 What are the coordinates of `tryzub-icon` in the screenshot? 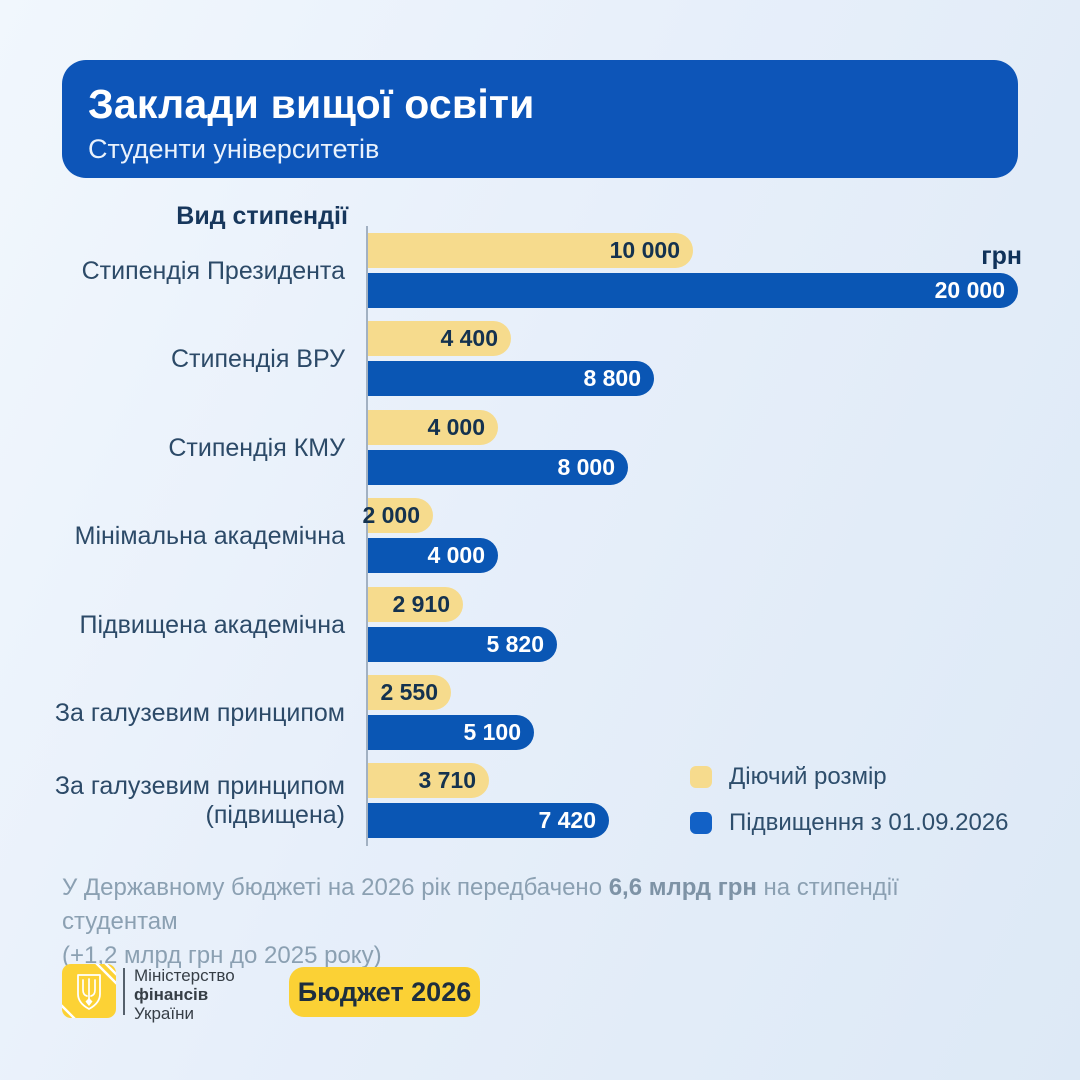 It's located at (89, 991).